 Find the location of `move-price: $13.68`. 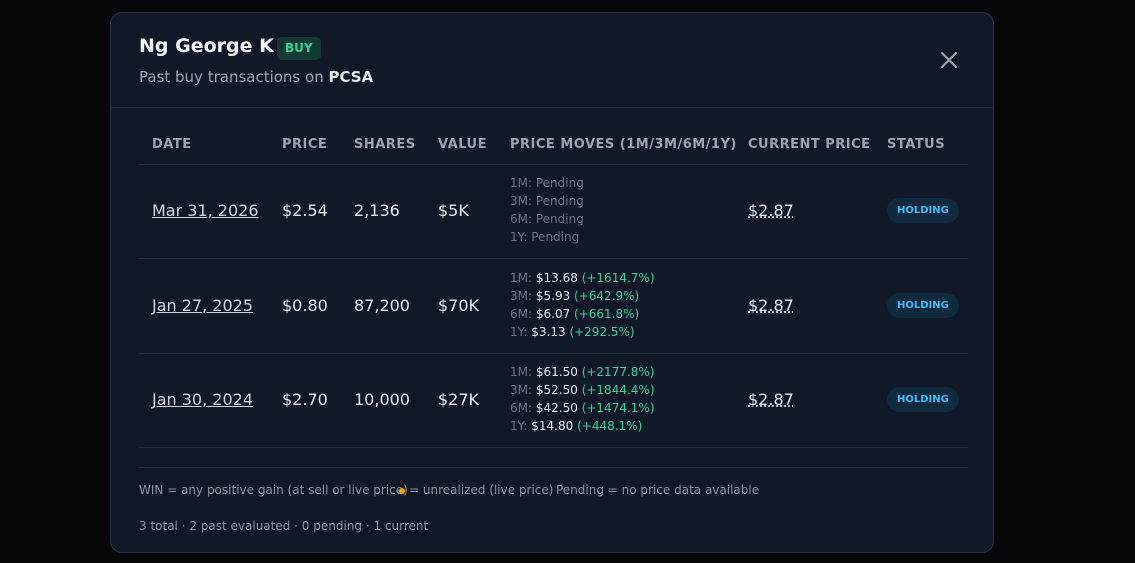

move-price: $13.68 is located at coordinates (556, 277).